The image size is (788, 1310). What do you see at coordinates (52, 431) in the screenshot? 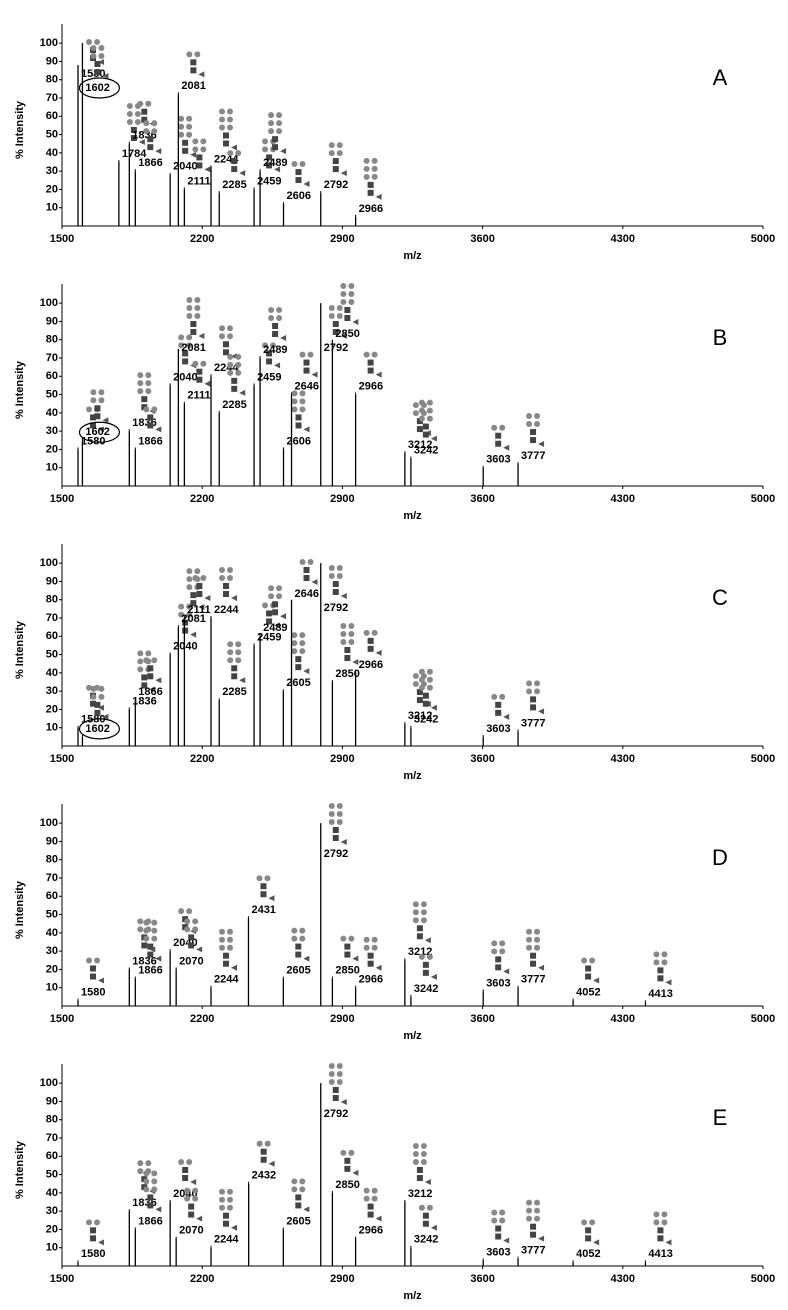
I see `y-tick-label: 30` at bounding box center [52, 431].